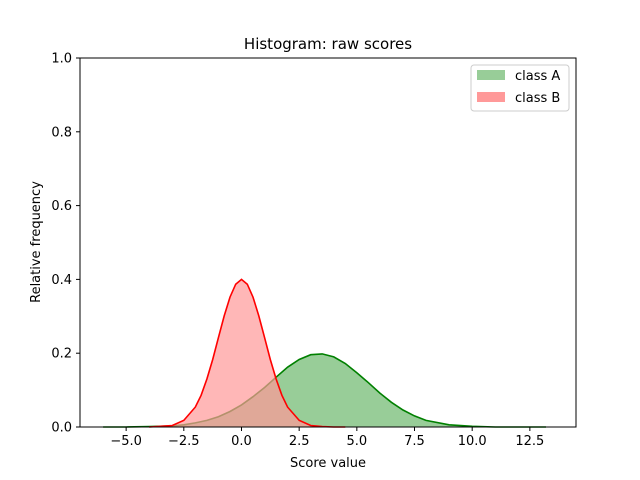  I want to click on y-tick-label: 1.0, so click(61, 59).